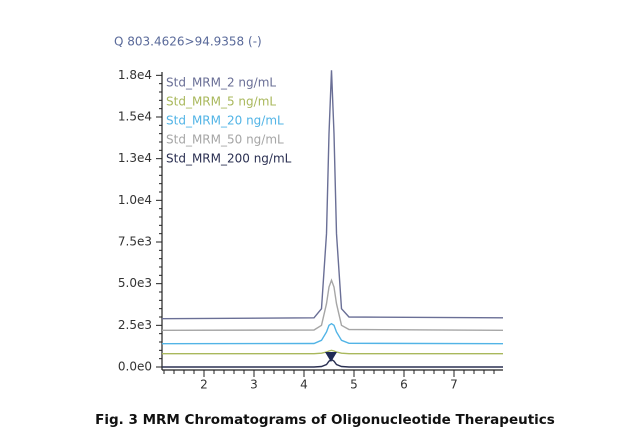  Describe the element at coordinates (225, 121) in the screenshot. I see `legend-entry: Std_MRM_20 ng/mL` at that location.